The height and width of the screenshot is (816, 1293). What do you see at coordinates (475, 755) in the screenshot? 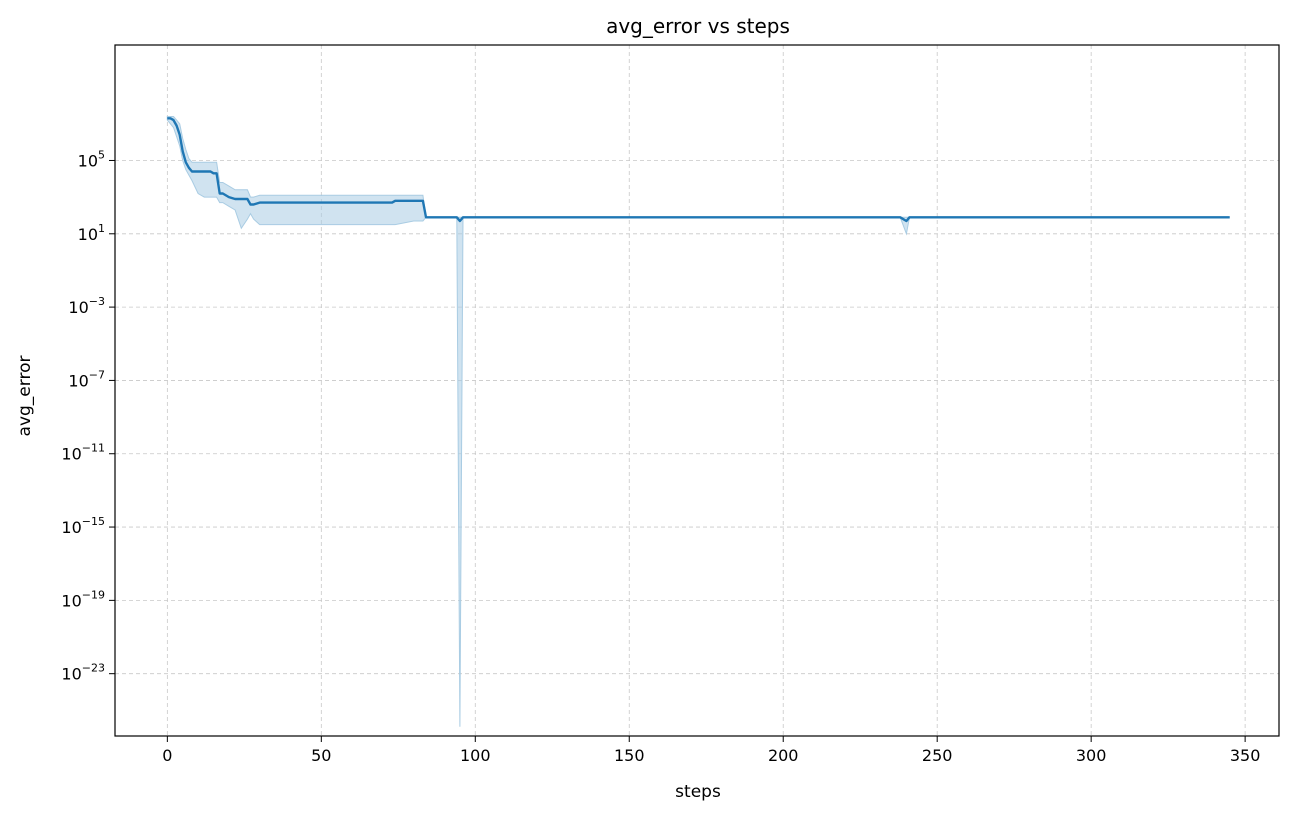
I see `x-tick-label: 100` at bounding box center [475, 755].